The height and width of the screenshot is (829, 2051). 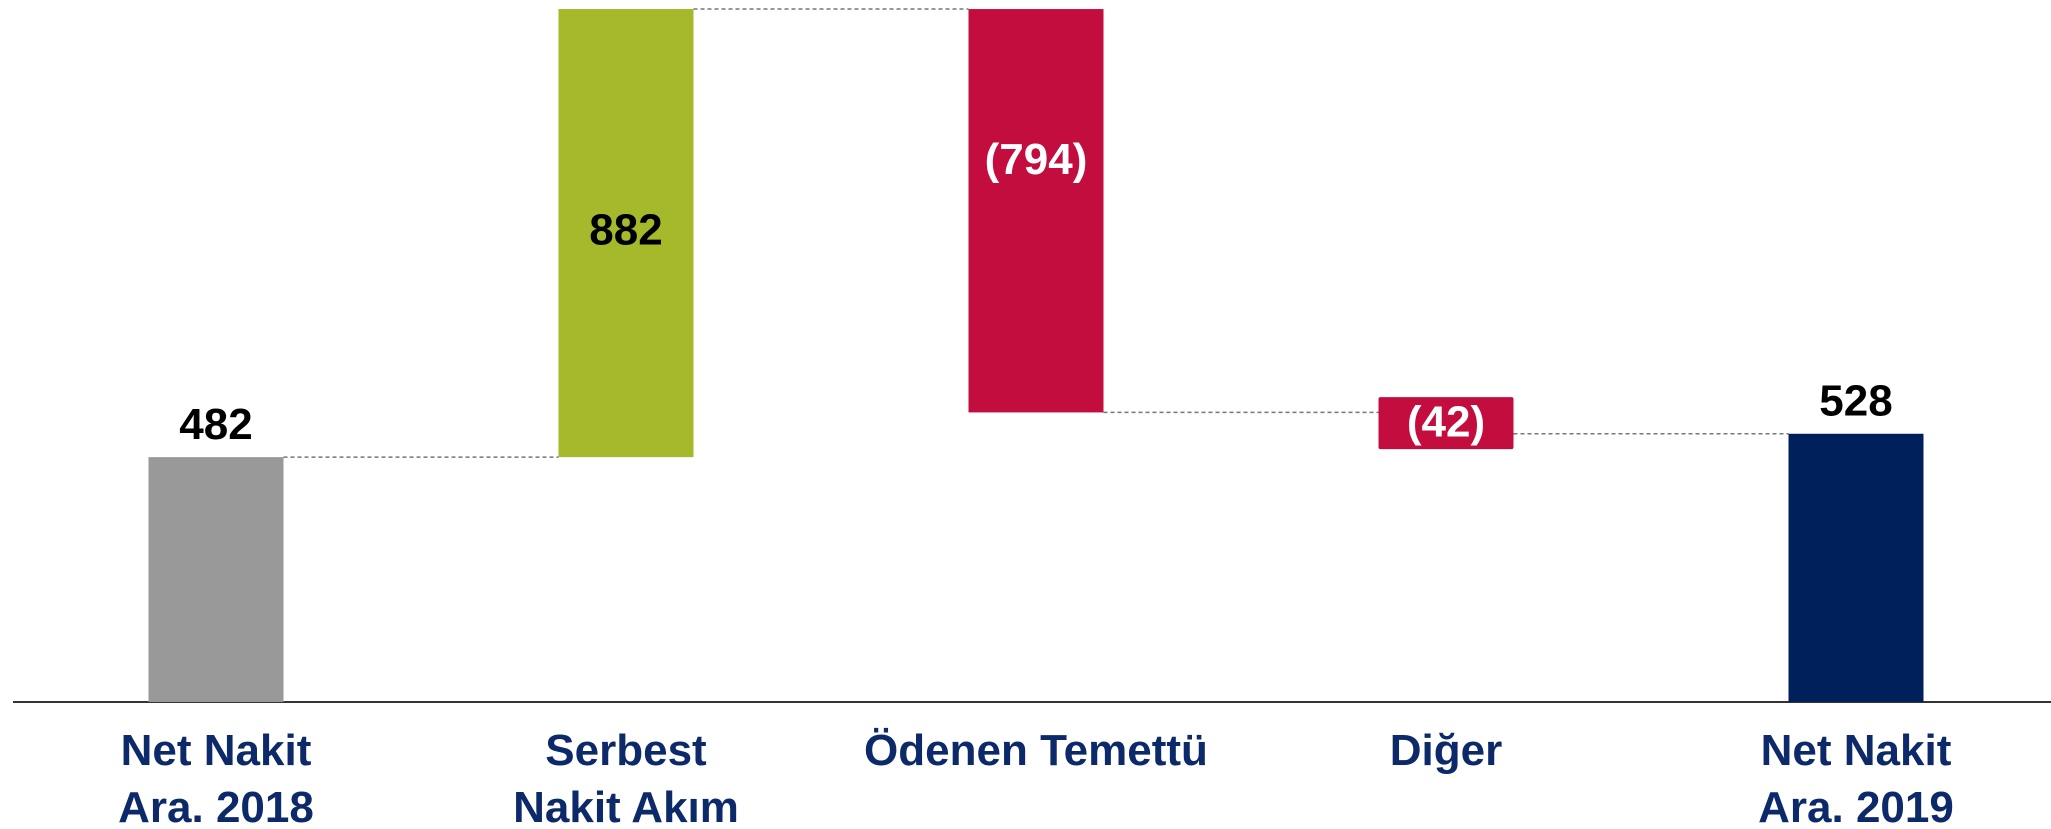 I want to click on value-label: 482, so click(x=215, y=424).